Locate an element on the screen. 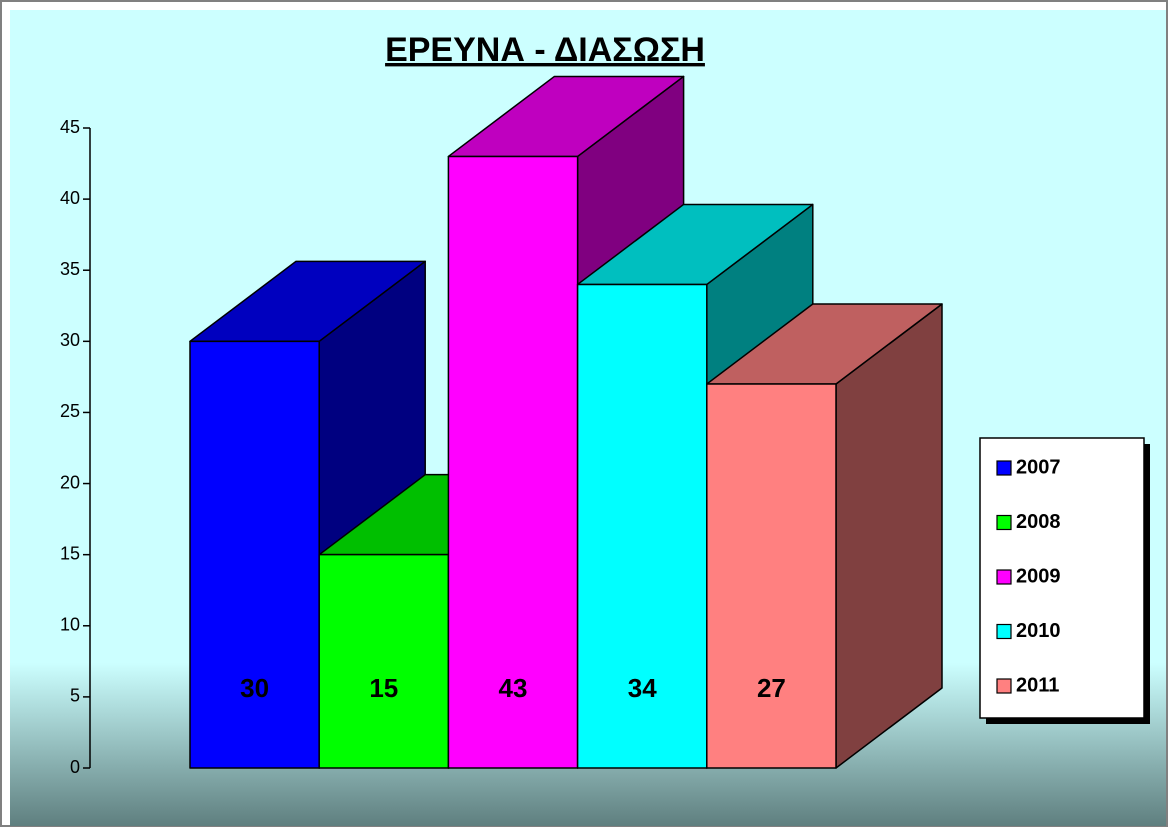  y-tick-label: 25 is located at coordinates (70, 411).